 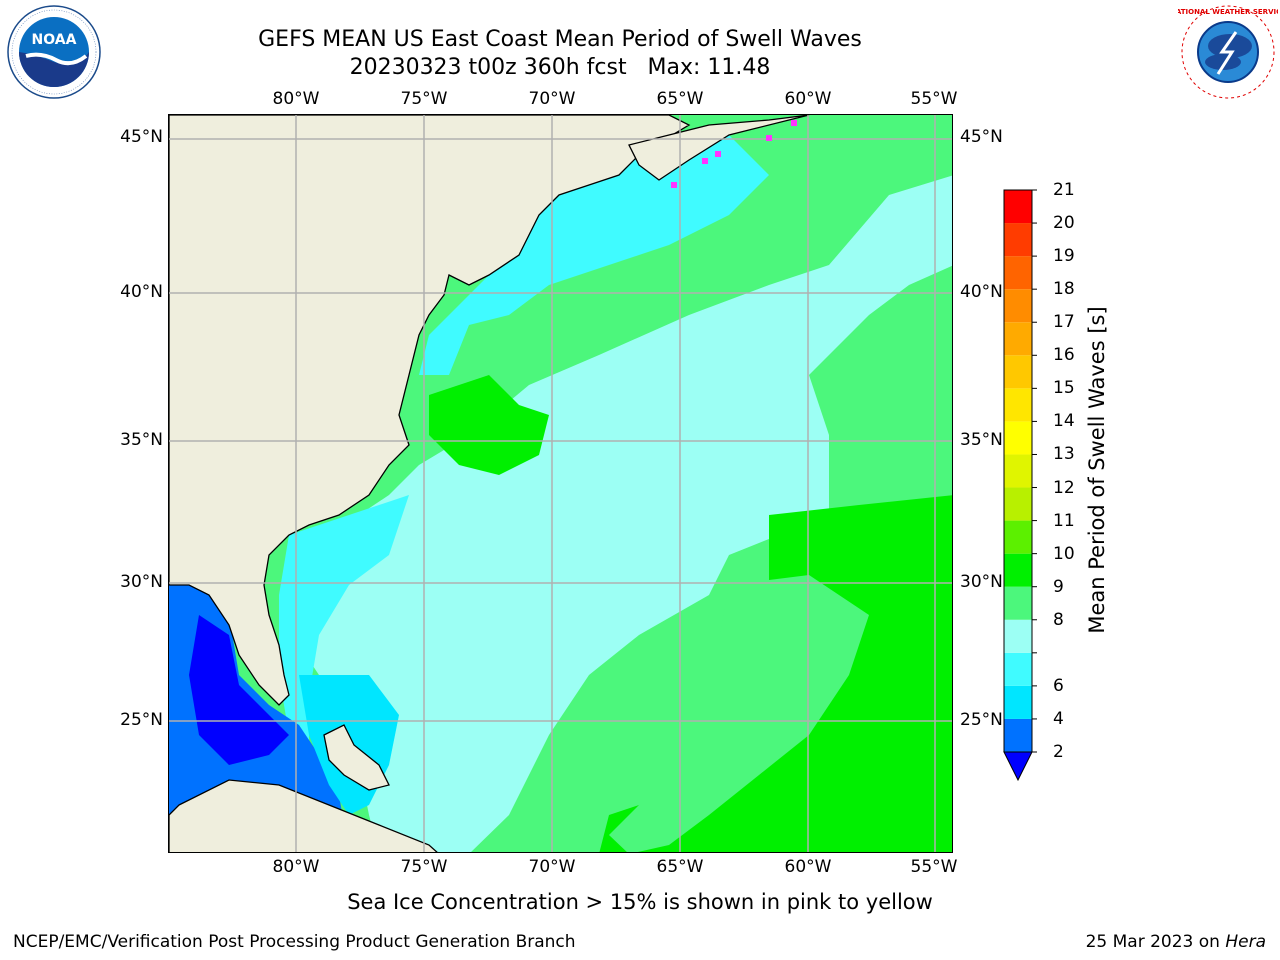 I want to click on field-9-10s-southeast-inner, so click(x=739, y=713).